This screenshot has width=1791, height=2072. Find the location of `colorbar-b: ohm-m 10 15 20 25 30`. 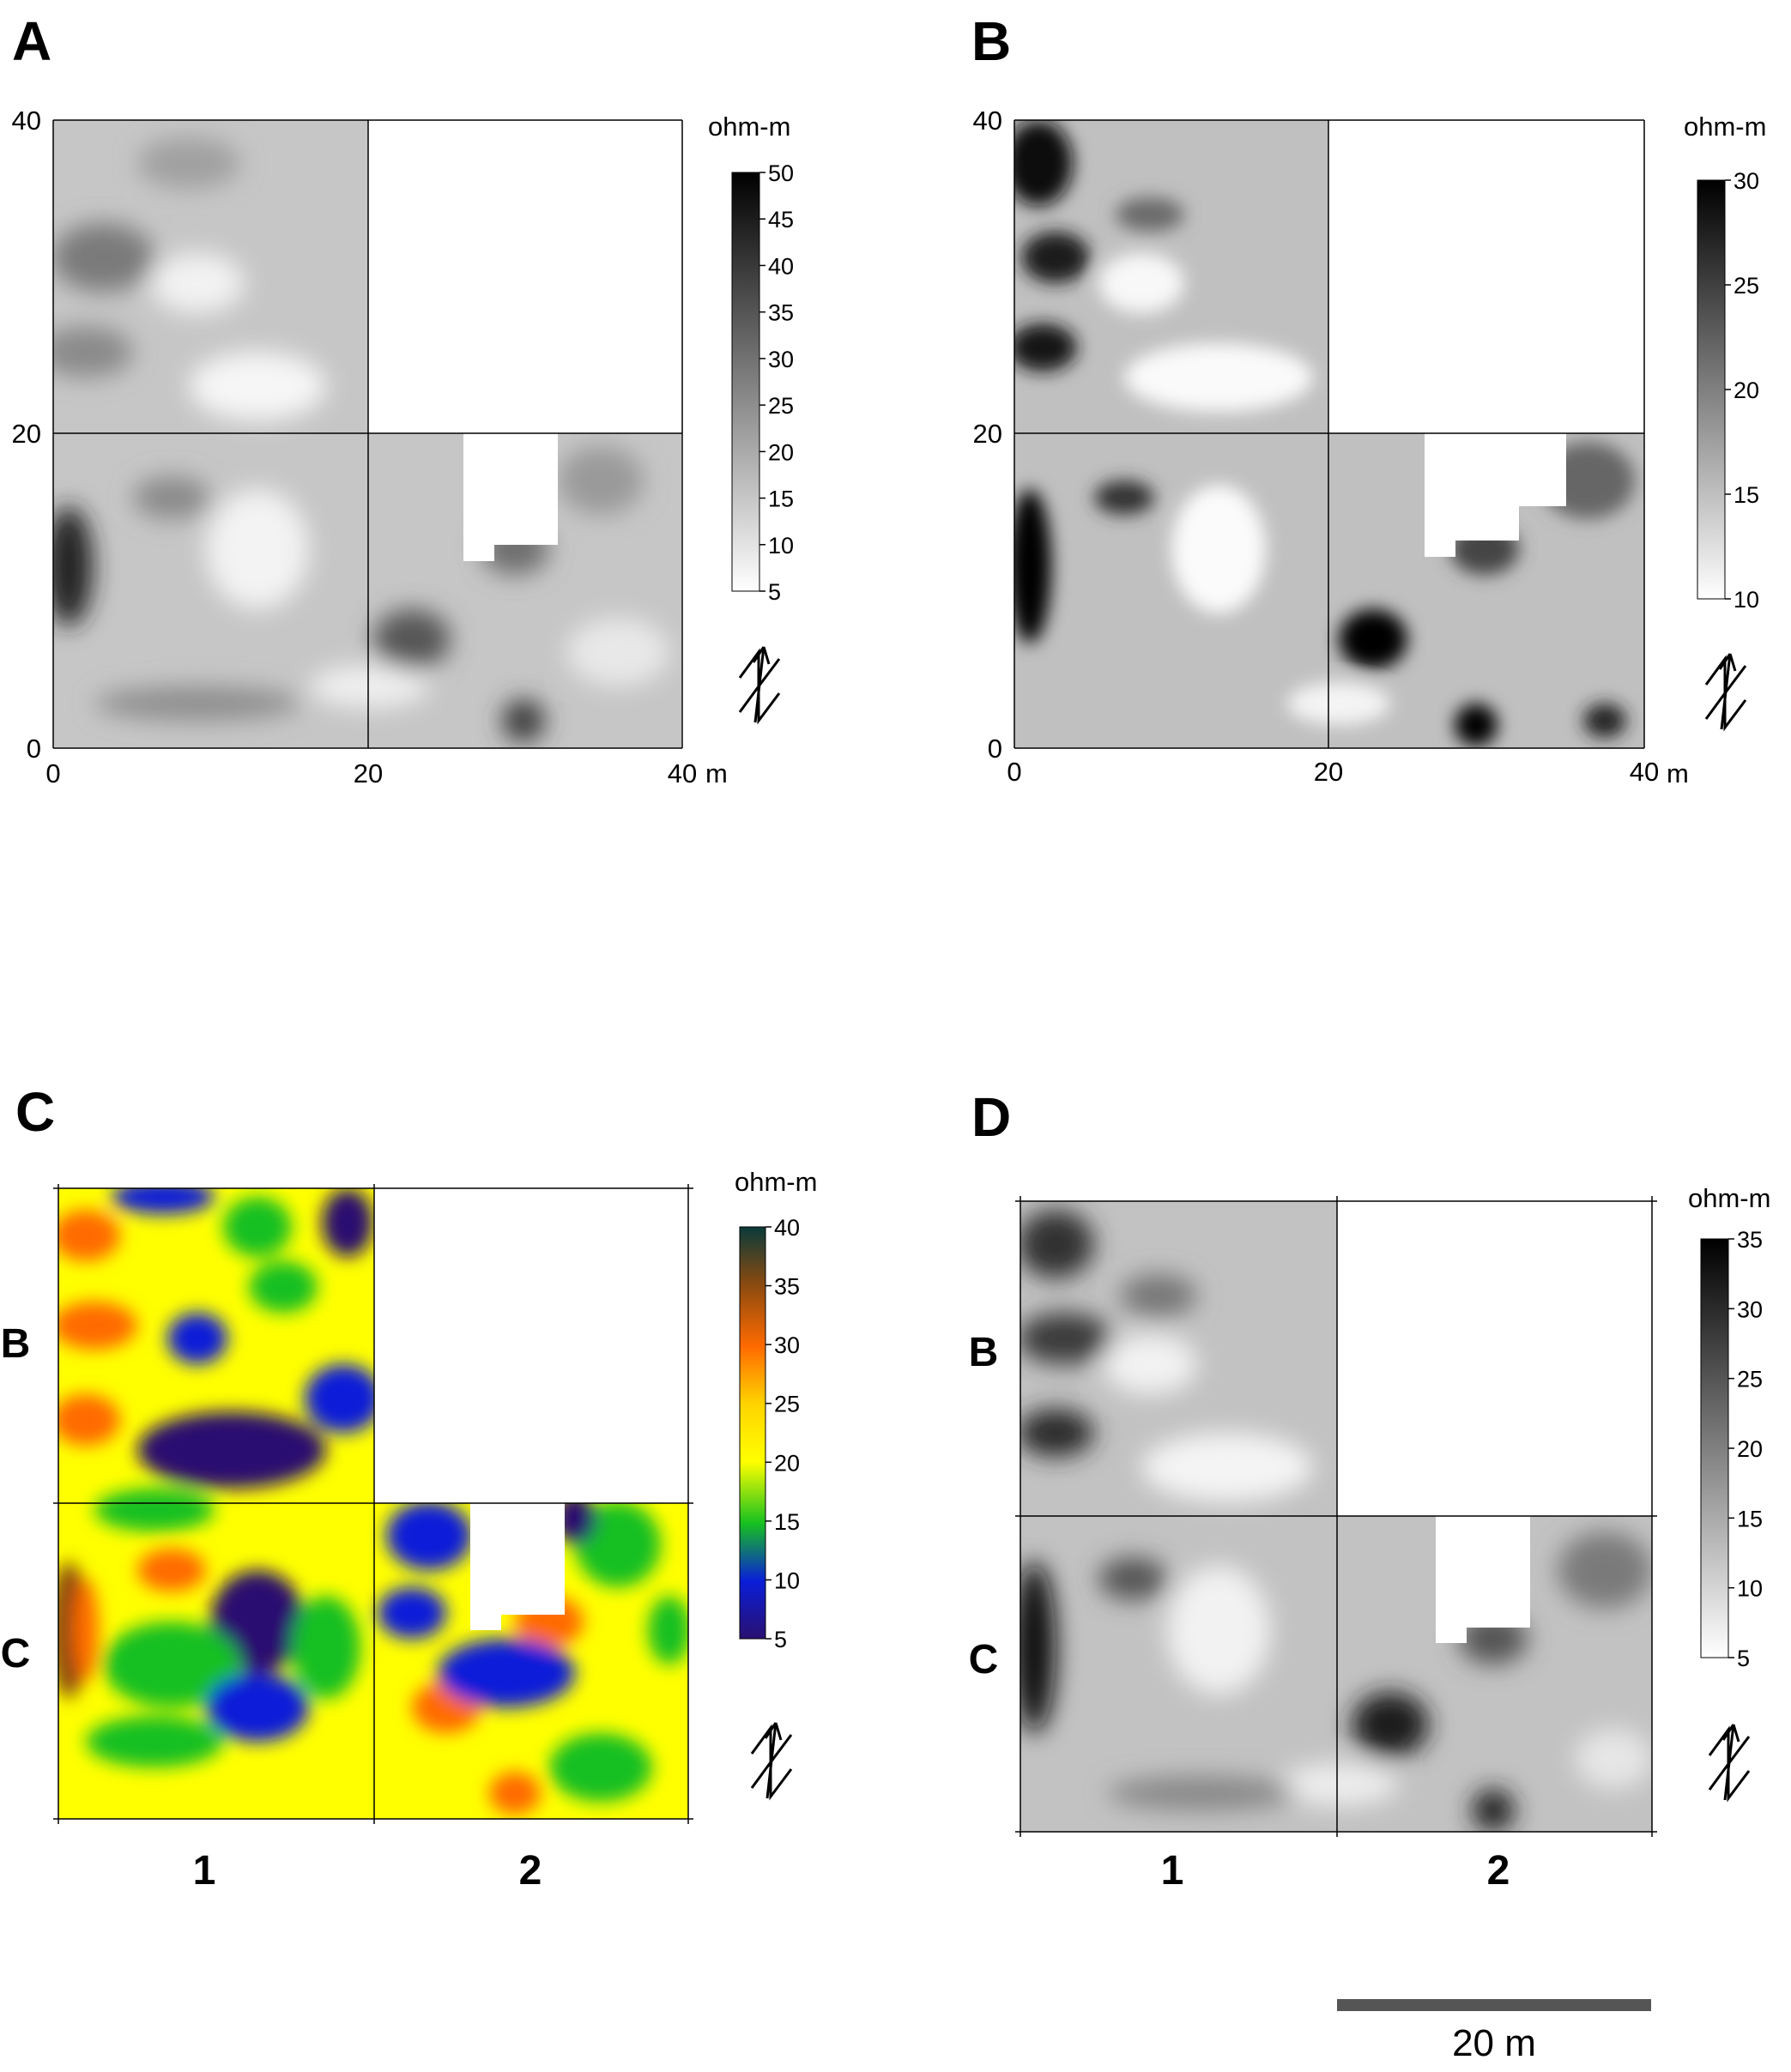

colorbar-b: ohm-m 10 15 20 25 30 is located at coordinates (1725, 362).